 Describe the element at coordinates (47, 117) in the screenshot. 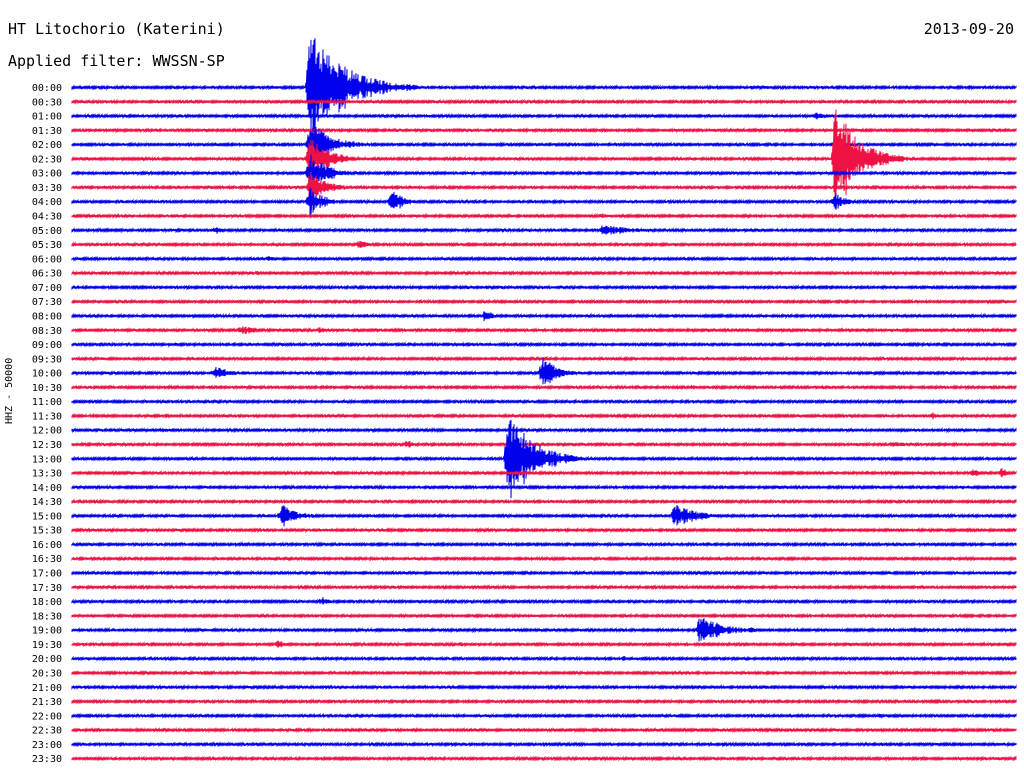

I see `time-tick-label: 01:00` at that location.